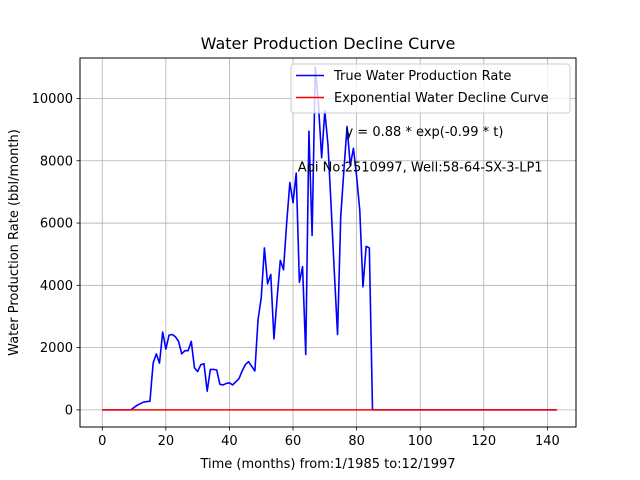  What do you see at coordinates (56, 286) in the screenshot?
I see `y-tick-label: 4000` at bounding box center [56, 286].